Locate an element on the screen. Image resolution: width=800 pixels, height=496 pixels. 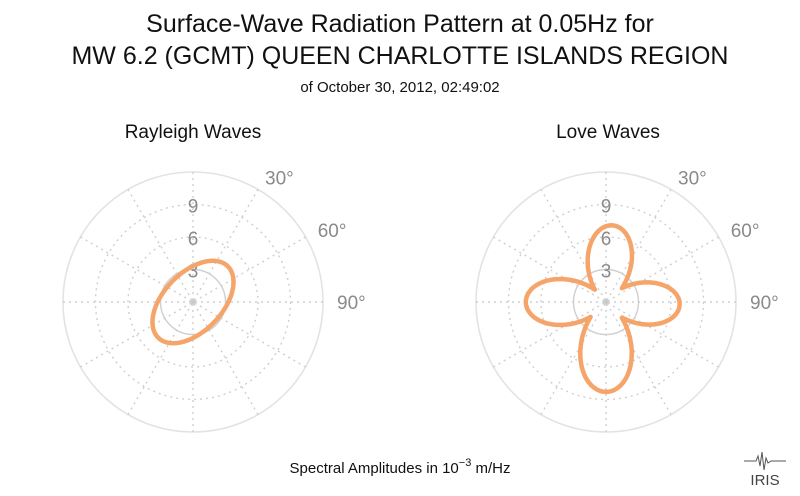
x-axis-label: Spectral Amplitudes in 10−3 m/Hz is located at coordinates (400, 467).